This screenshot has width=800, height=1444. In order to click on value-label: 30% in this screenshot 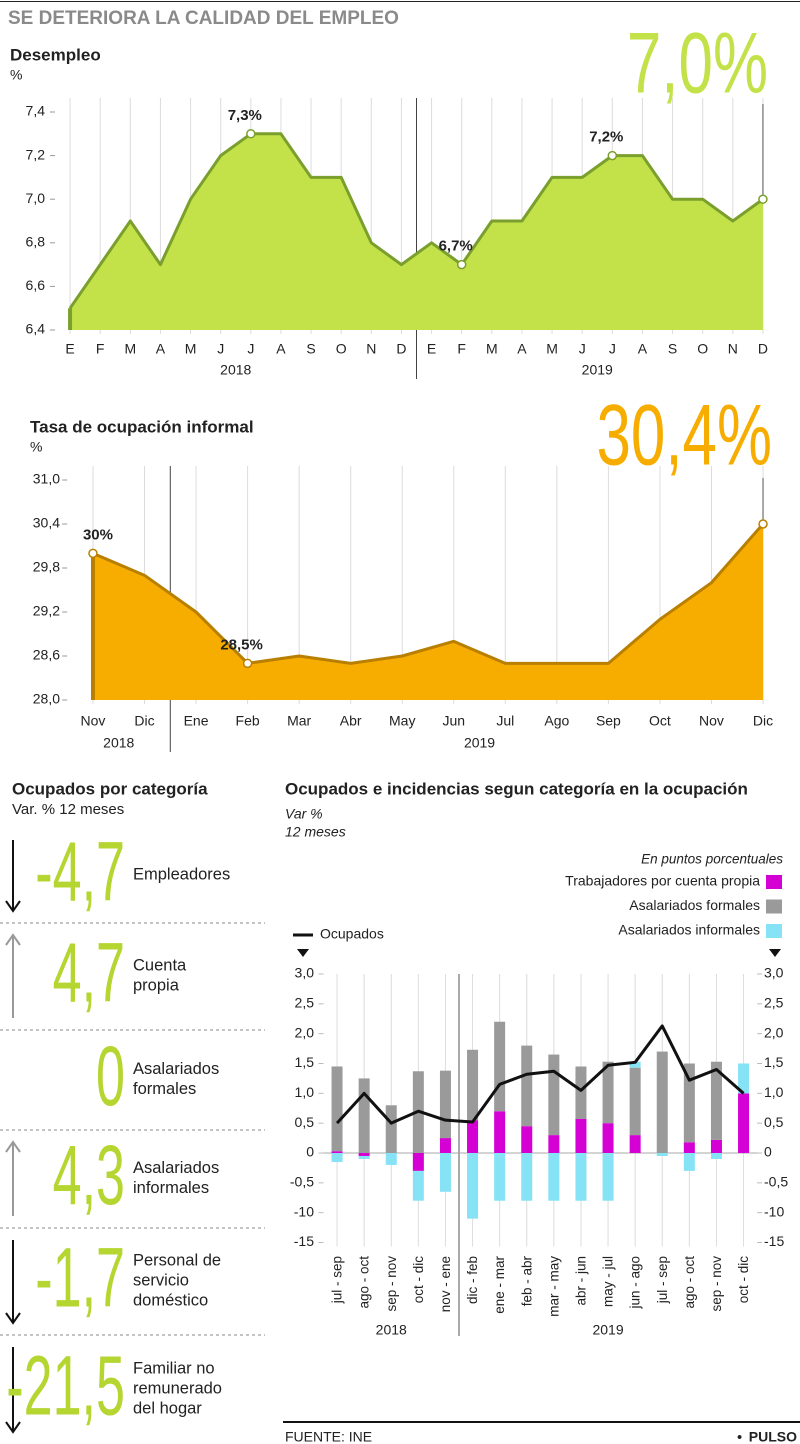, I will do `click(98, 534)`.